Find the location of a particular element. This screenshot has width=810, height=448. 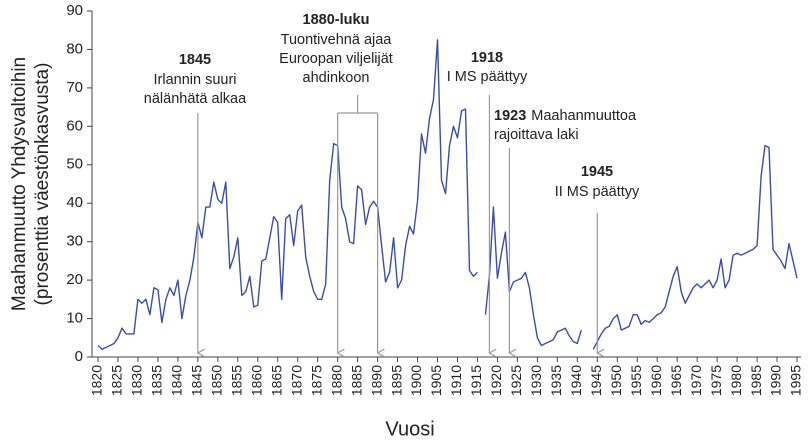

x-tick-label: 1925 is located at coordinates (516, 380).